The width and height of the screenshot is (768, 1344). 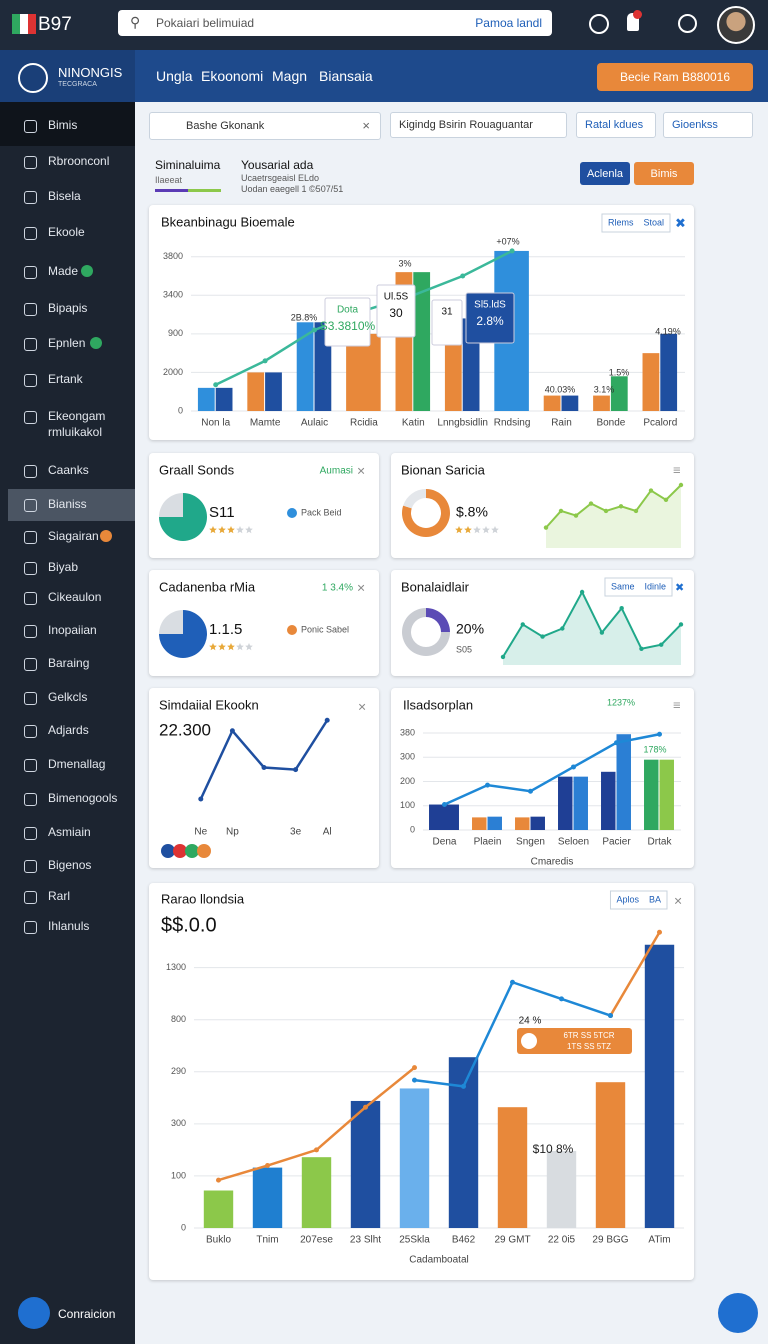 I want to click on sidebar-item: Adjards, so click(x=68, y=730).